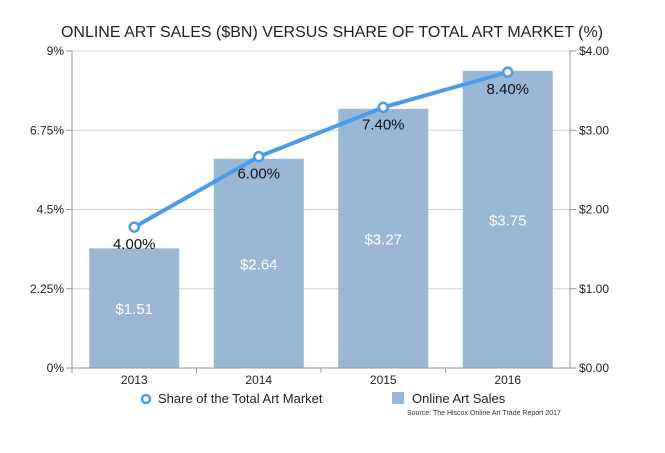 The height and width of the screenshot is (453, 665). What do you see at coordinates (146, 399) in the screenshot?
I see `legend-line-marker` at bounding box center [146, 399].